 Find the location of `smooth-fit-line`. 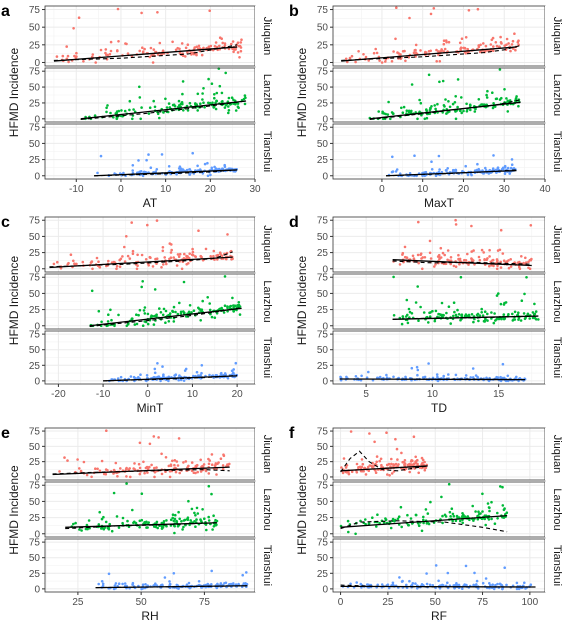

smooth-fit-line is located at coordinates (445, 110).